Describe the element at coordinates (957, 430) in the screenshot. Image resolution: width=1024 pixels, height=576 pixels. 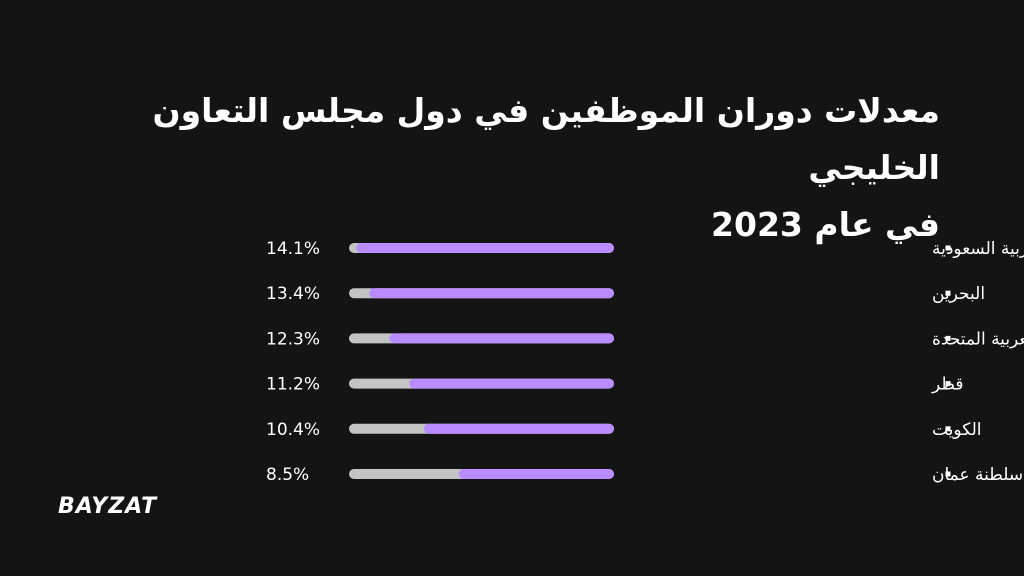
I see `category-label: الكويت` at that location.